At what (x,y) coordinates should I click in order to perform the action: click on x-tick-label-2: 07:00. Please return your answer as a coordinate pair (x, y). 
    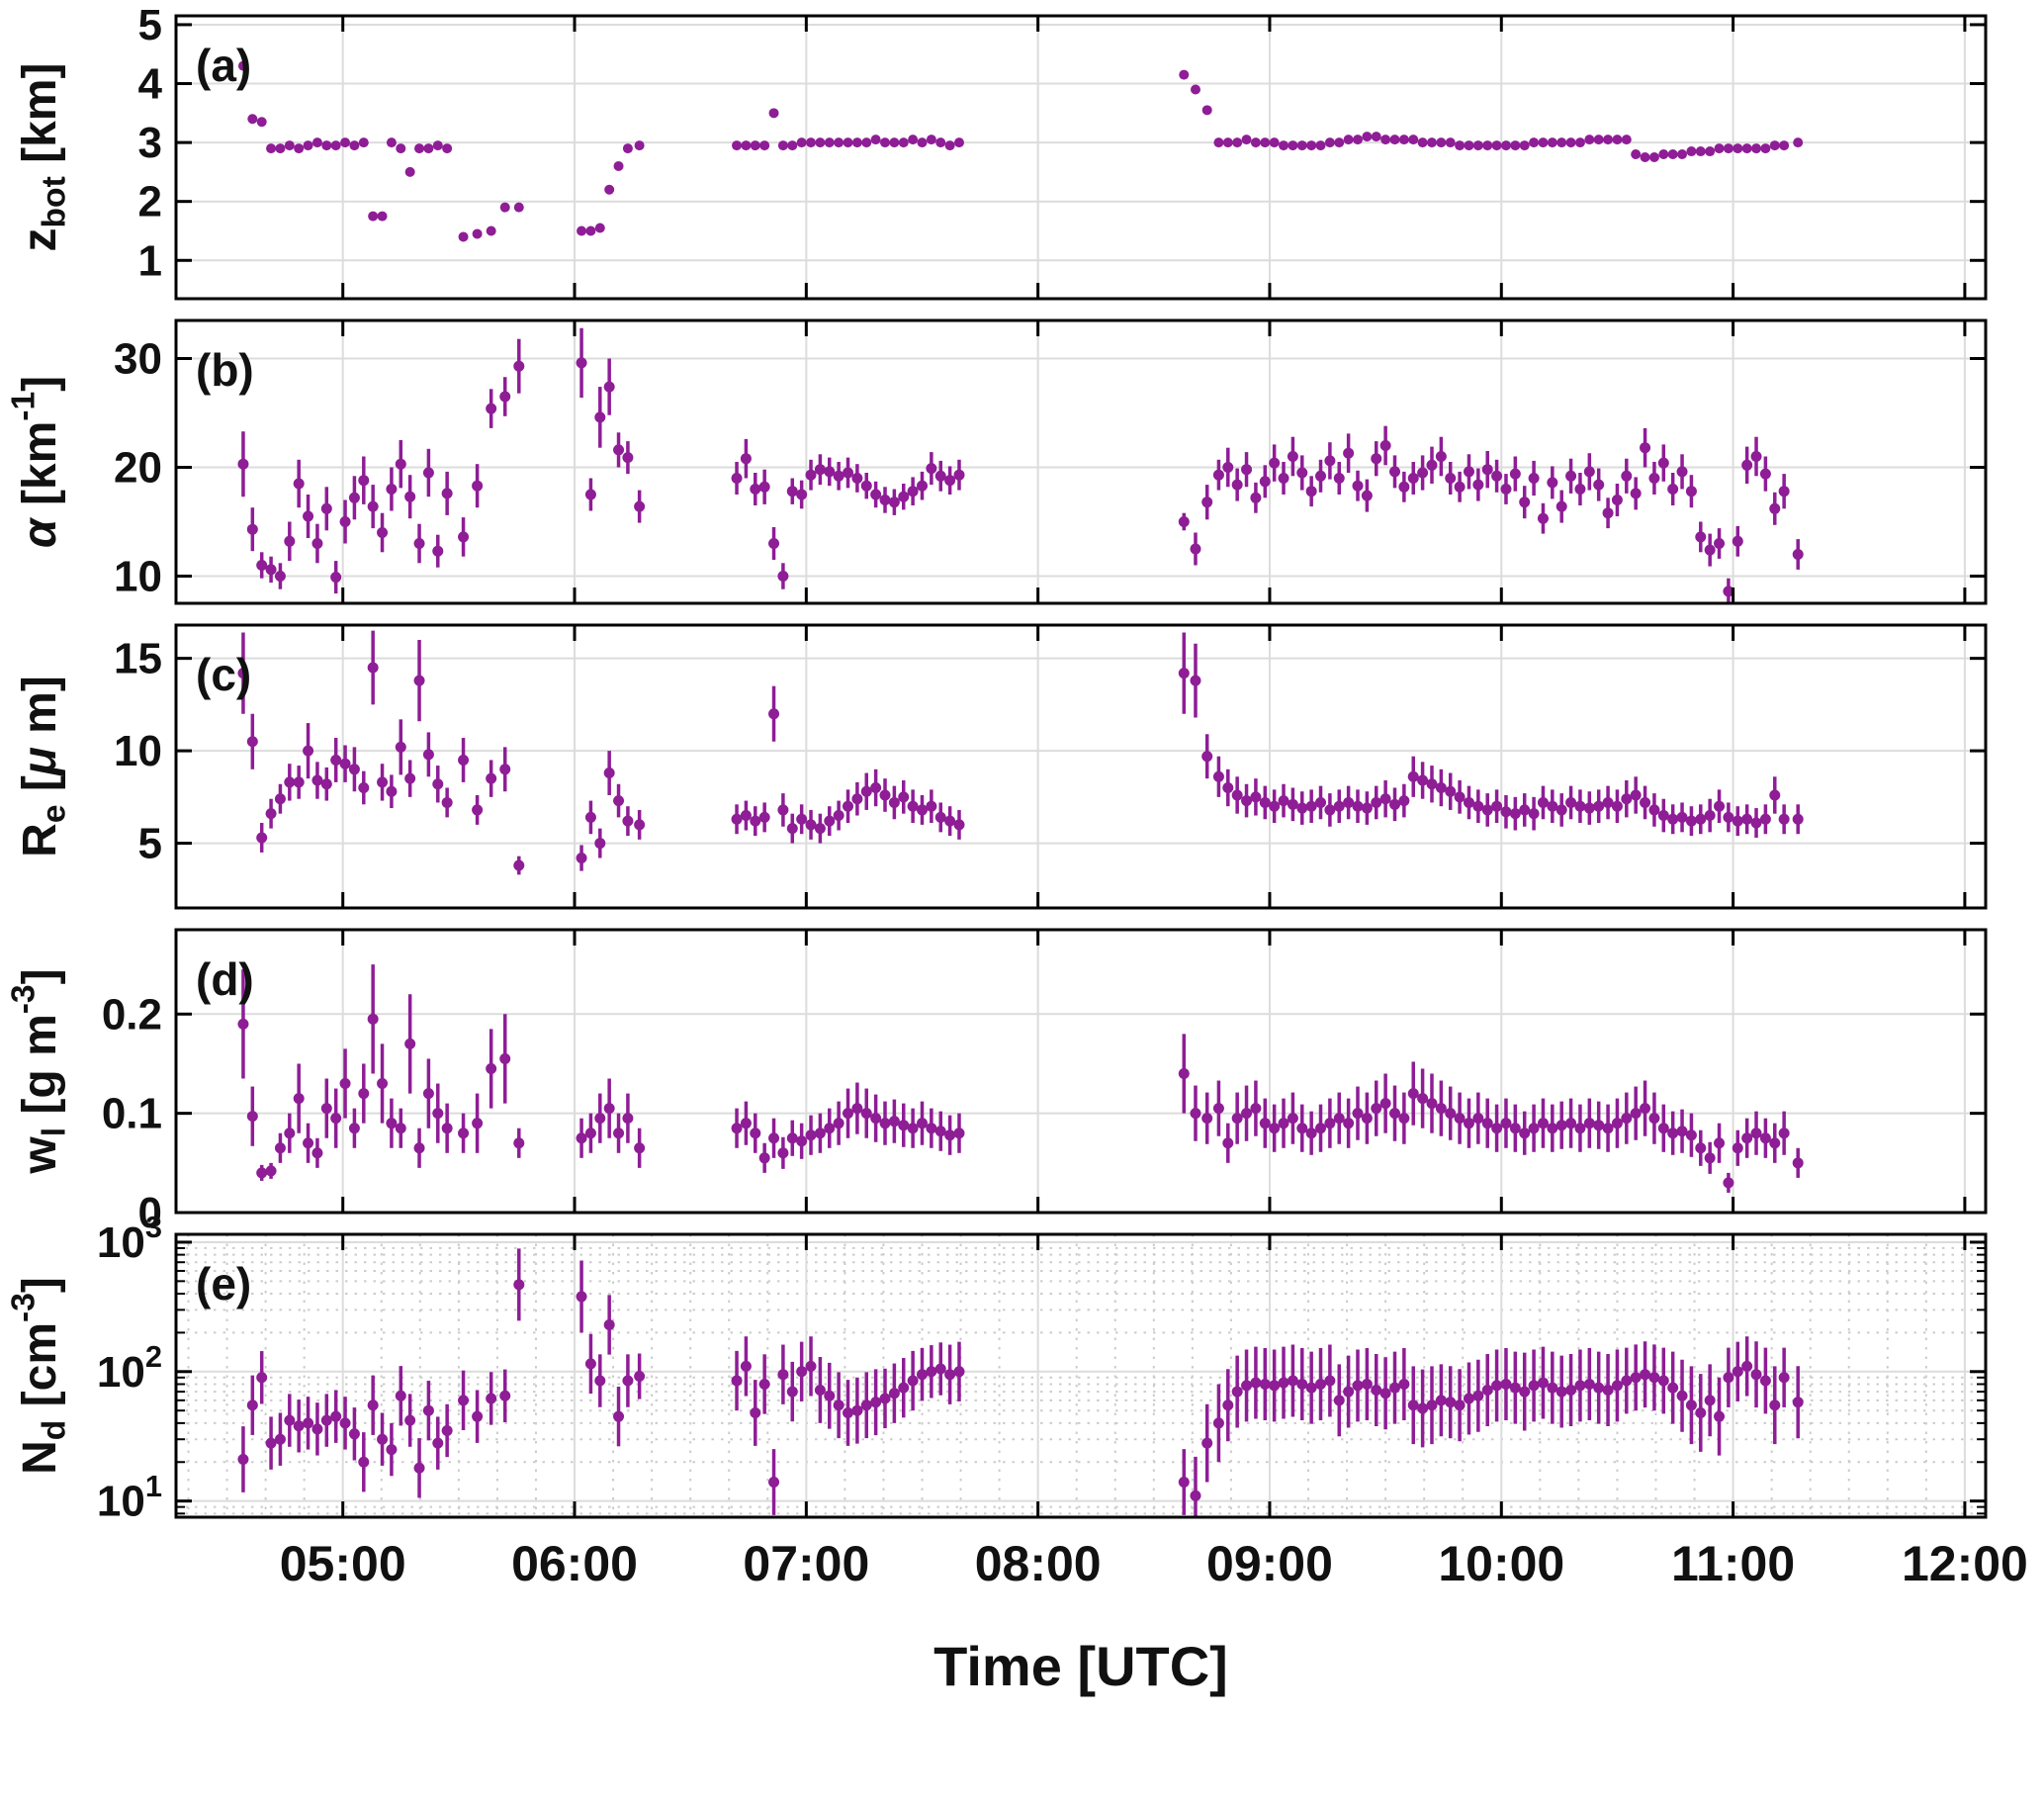
    Looking at the image, I should click on (806, 1563).